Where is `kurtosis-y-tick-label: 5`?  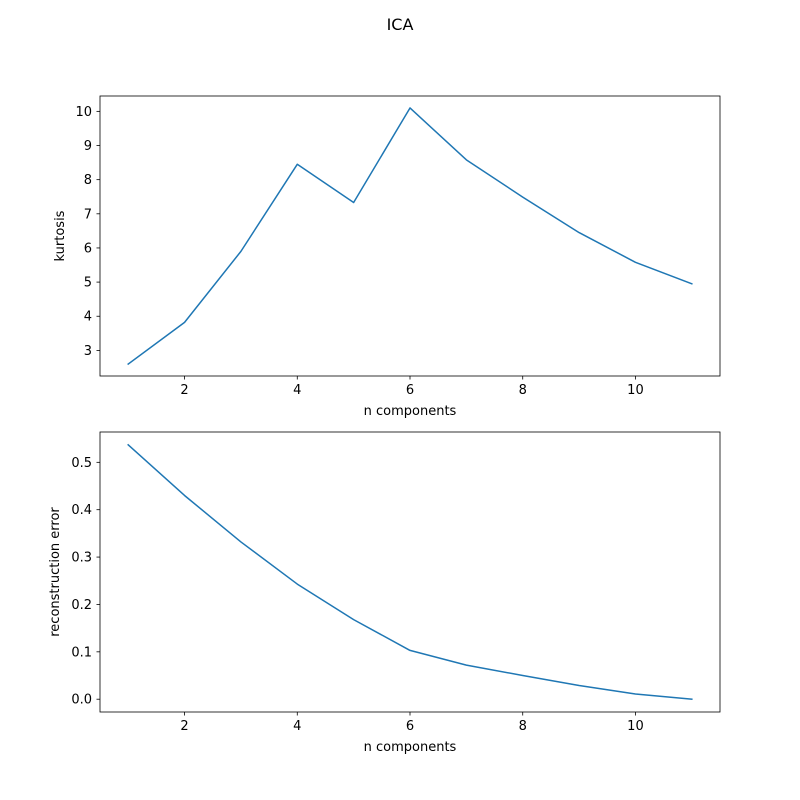 kurtosis-y-tick-label: 5 is located at coordinates (88, 283).